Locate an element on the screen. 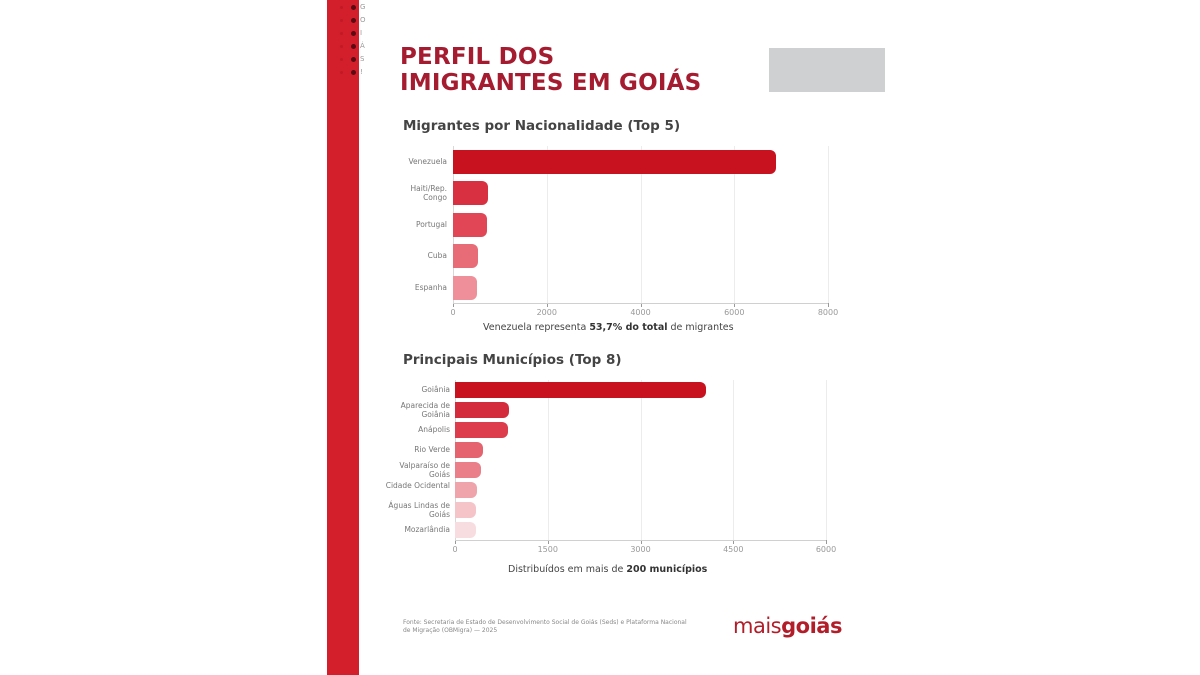  dot-glyph: S is located at coordinates (362, 59).